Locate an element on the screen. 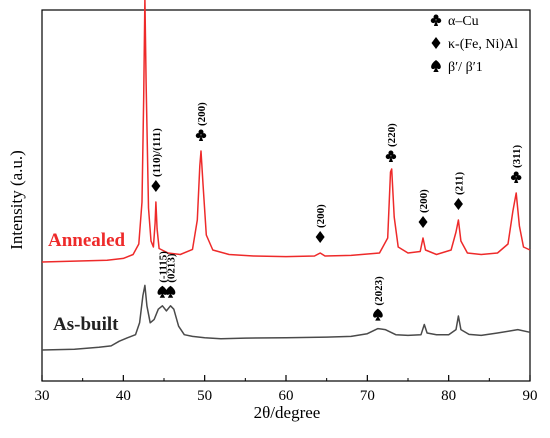 This screenshot has width=550, height=438. peak-label: (311) is located at coordinates (517, 156).